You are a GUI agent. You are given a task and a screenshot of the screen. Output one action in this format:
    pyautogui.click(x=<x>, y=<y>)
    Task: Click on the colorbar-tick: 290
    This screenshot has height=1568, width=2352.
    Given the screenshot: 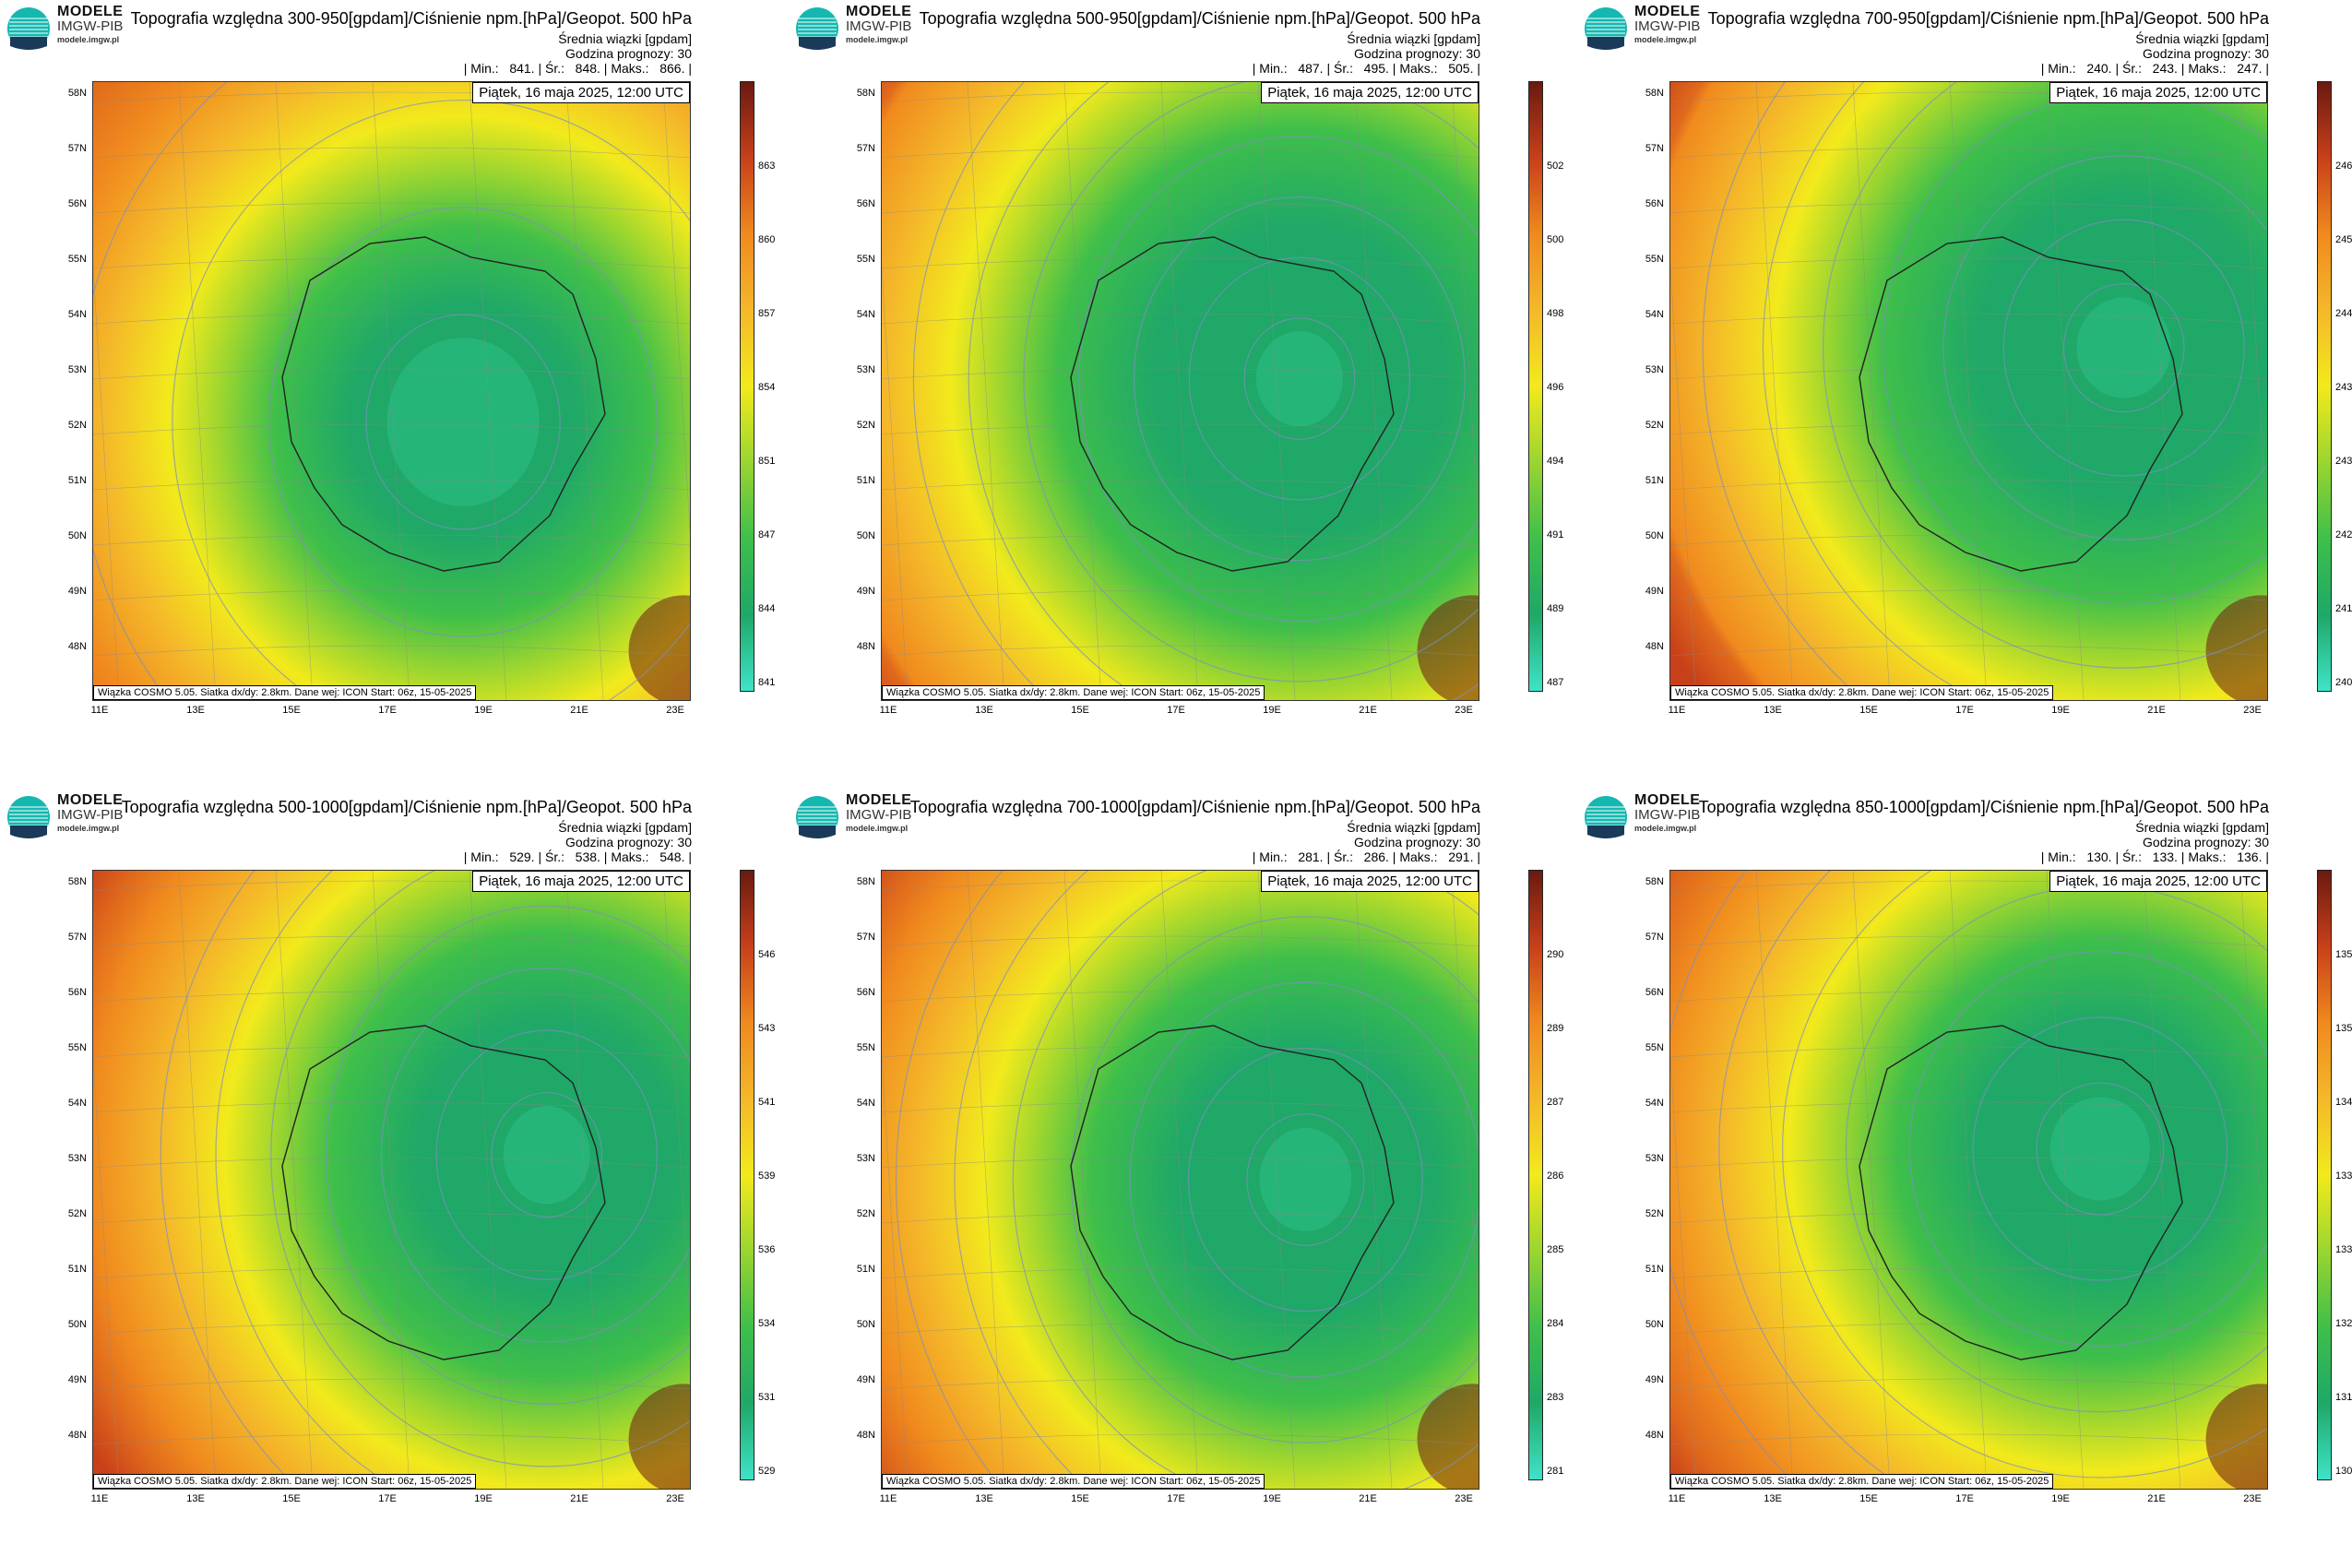 What is the action you would take?
    pyautogui.click(x=1555, y=954)
    